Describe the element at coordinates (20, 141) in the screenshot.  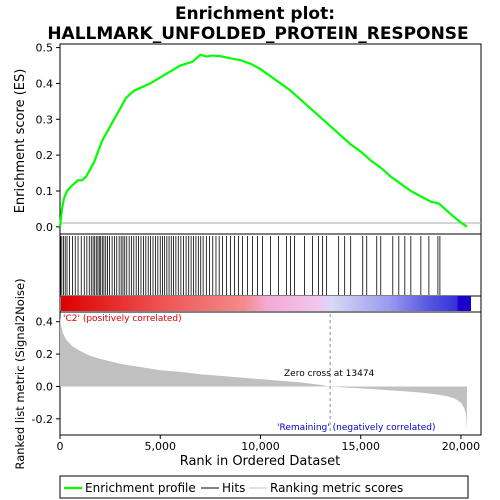
I see `es-y-axis-label: Enrichment score (ES)` at that location.